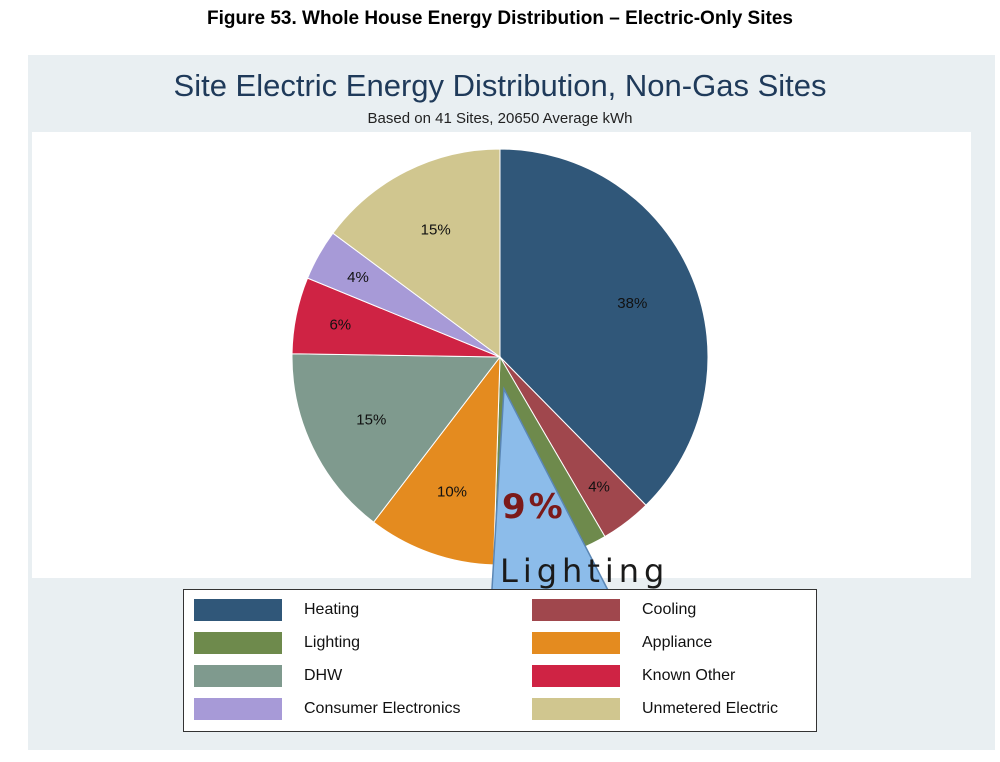 This screenshot has width=1000, height=762. I want to click on slice-label-cooling: 4%, so click(599, 486).